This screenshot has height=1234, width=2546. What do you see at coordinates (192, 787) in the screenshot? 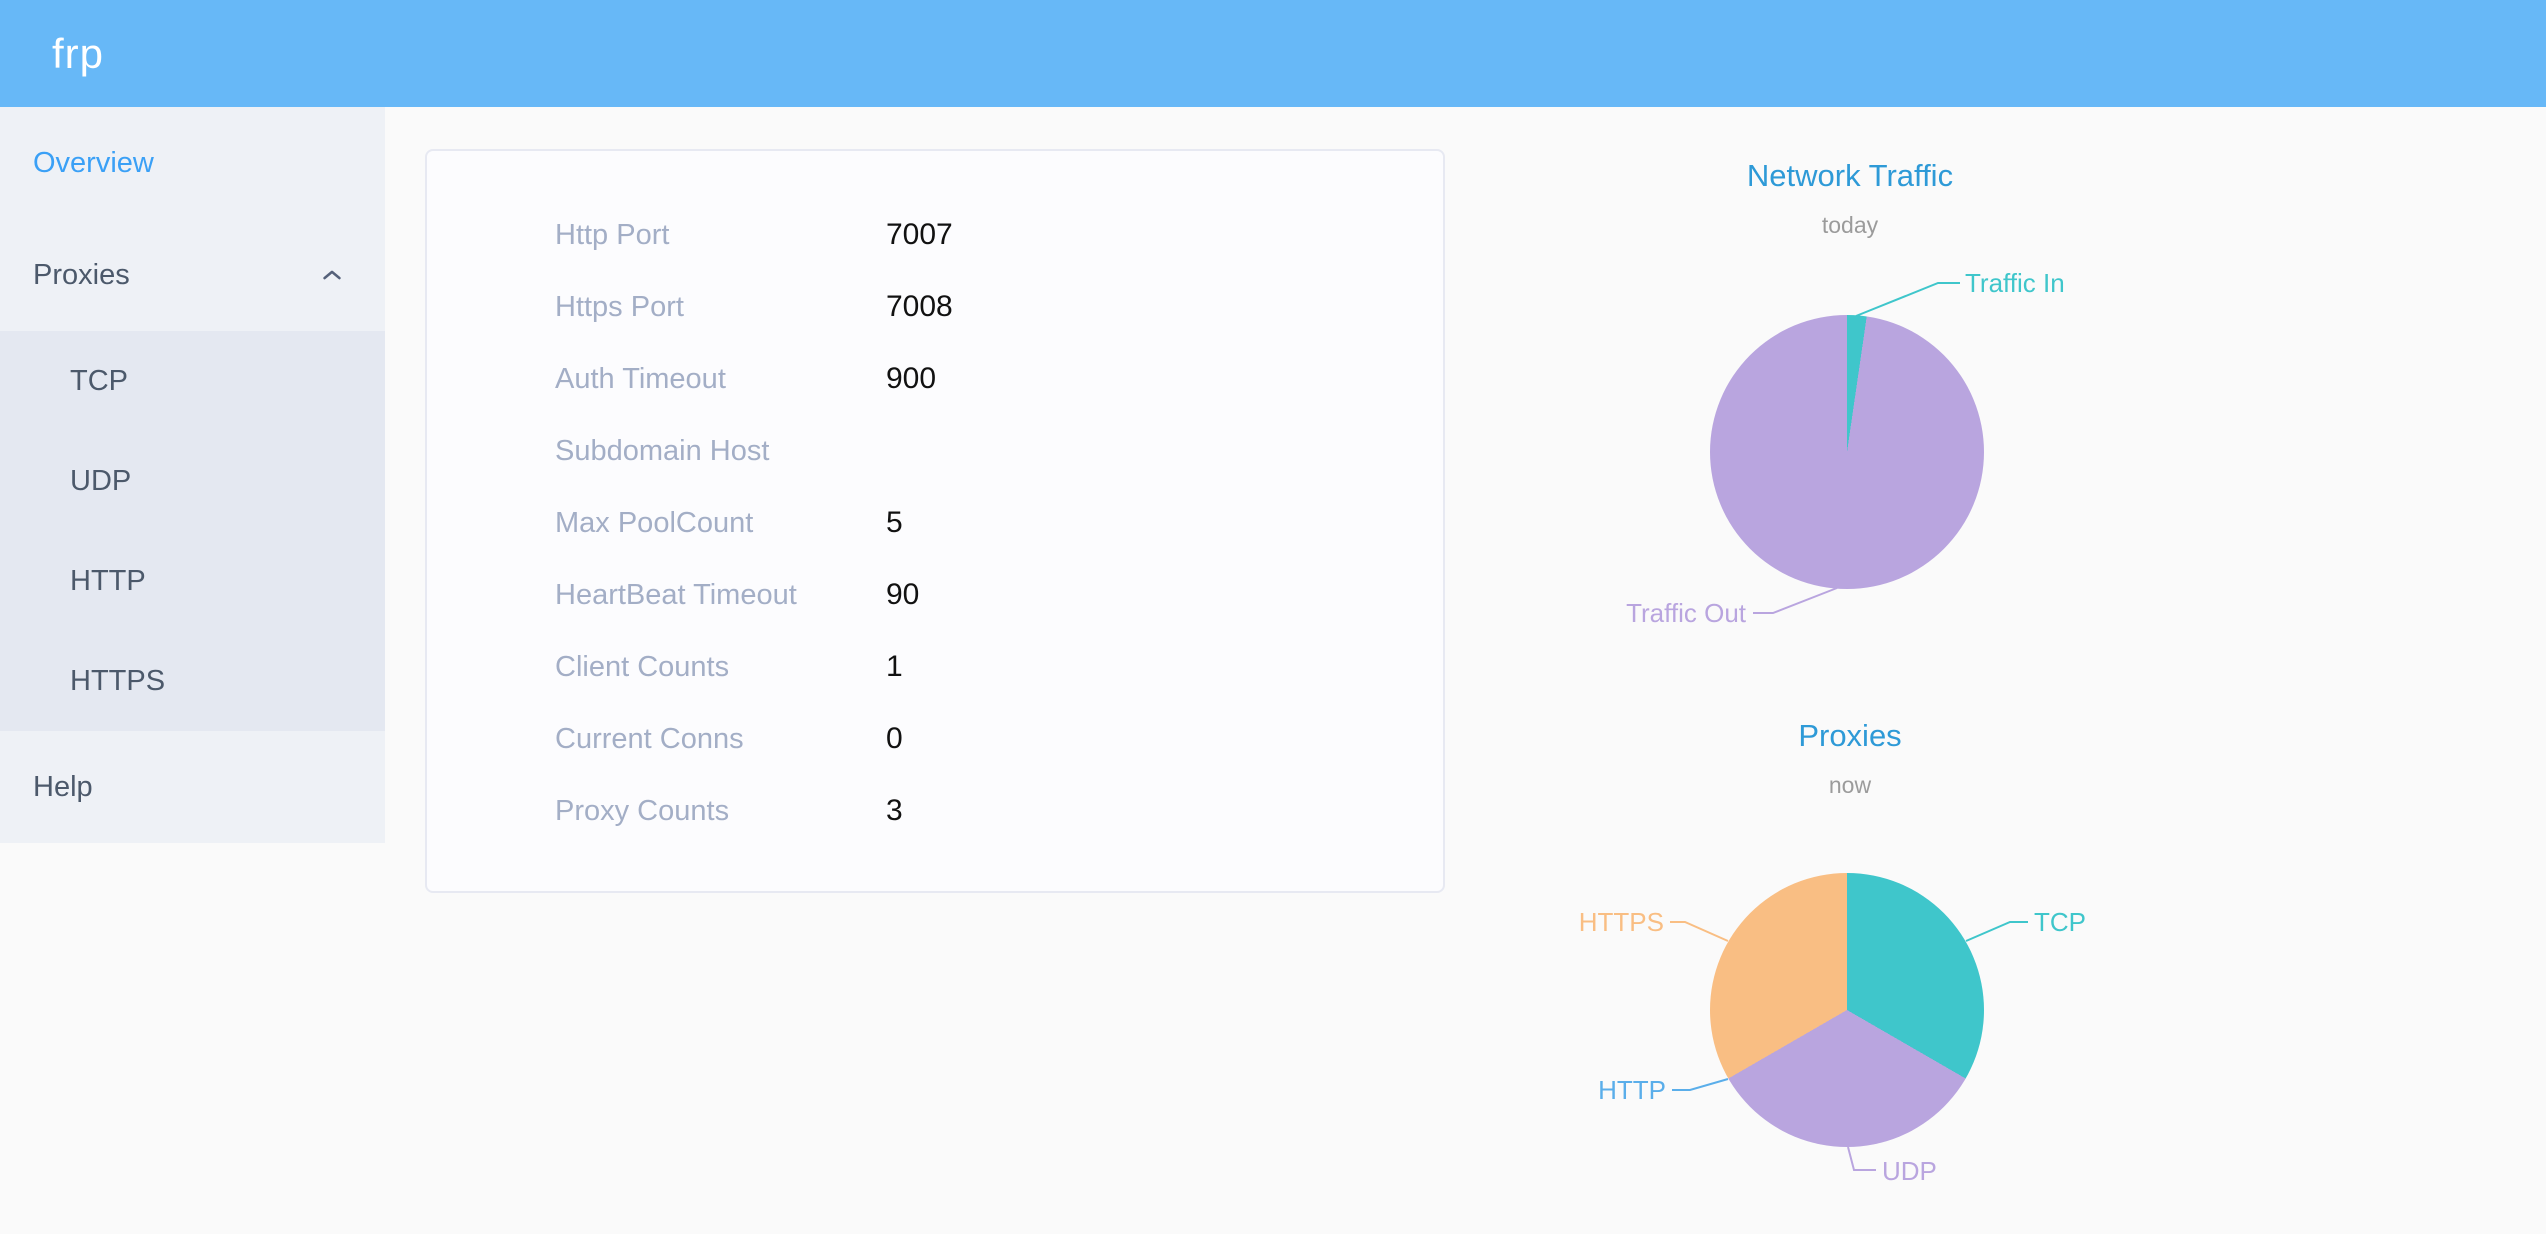
I see `sidebar-item-help: Help` at bounding box center [192, 787].